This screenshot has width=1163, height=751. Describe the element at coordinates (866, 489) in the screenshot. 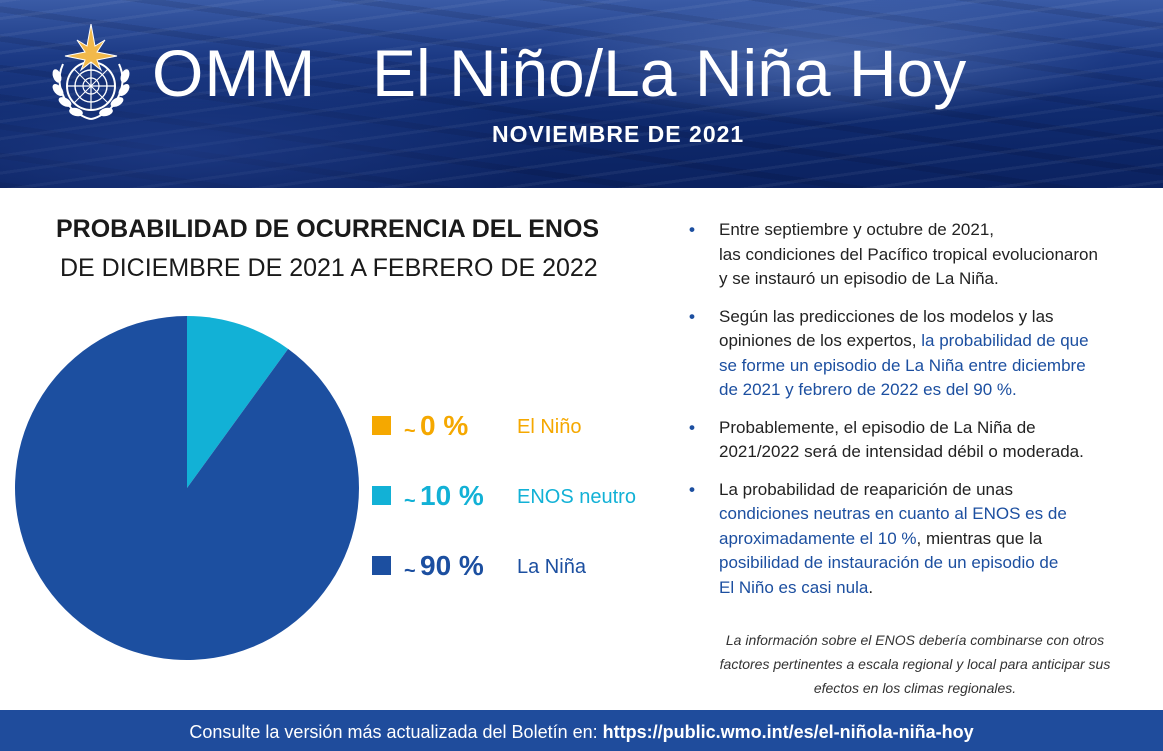

I see `bullet-text: La probabilidad de reaparición de unas` at that location.